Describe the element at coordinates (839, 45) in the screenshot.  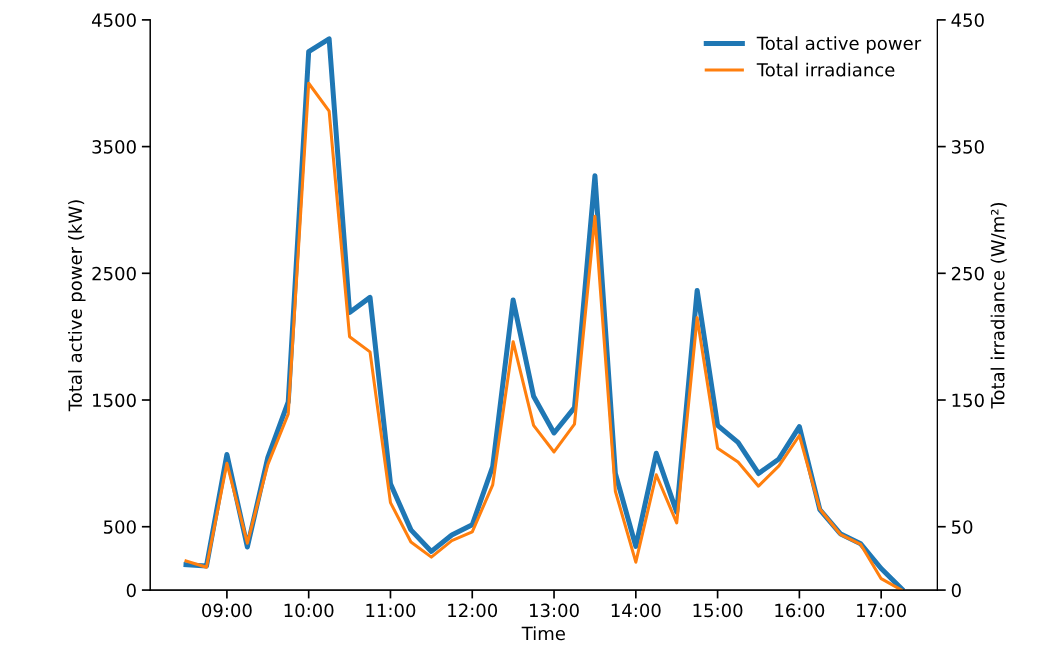
I see `legend-label: Total active power` at that location.